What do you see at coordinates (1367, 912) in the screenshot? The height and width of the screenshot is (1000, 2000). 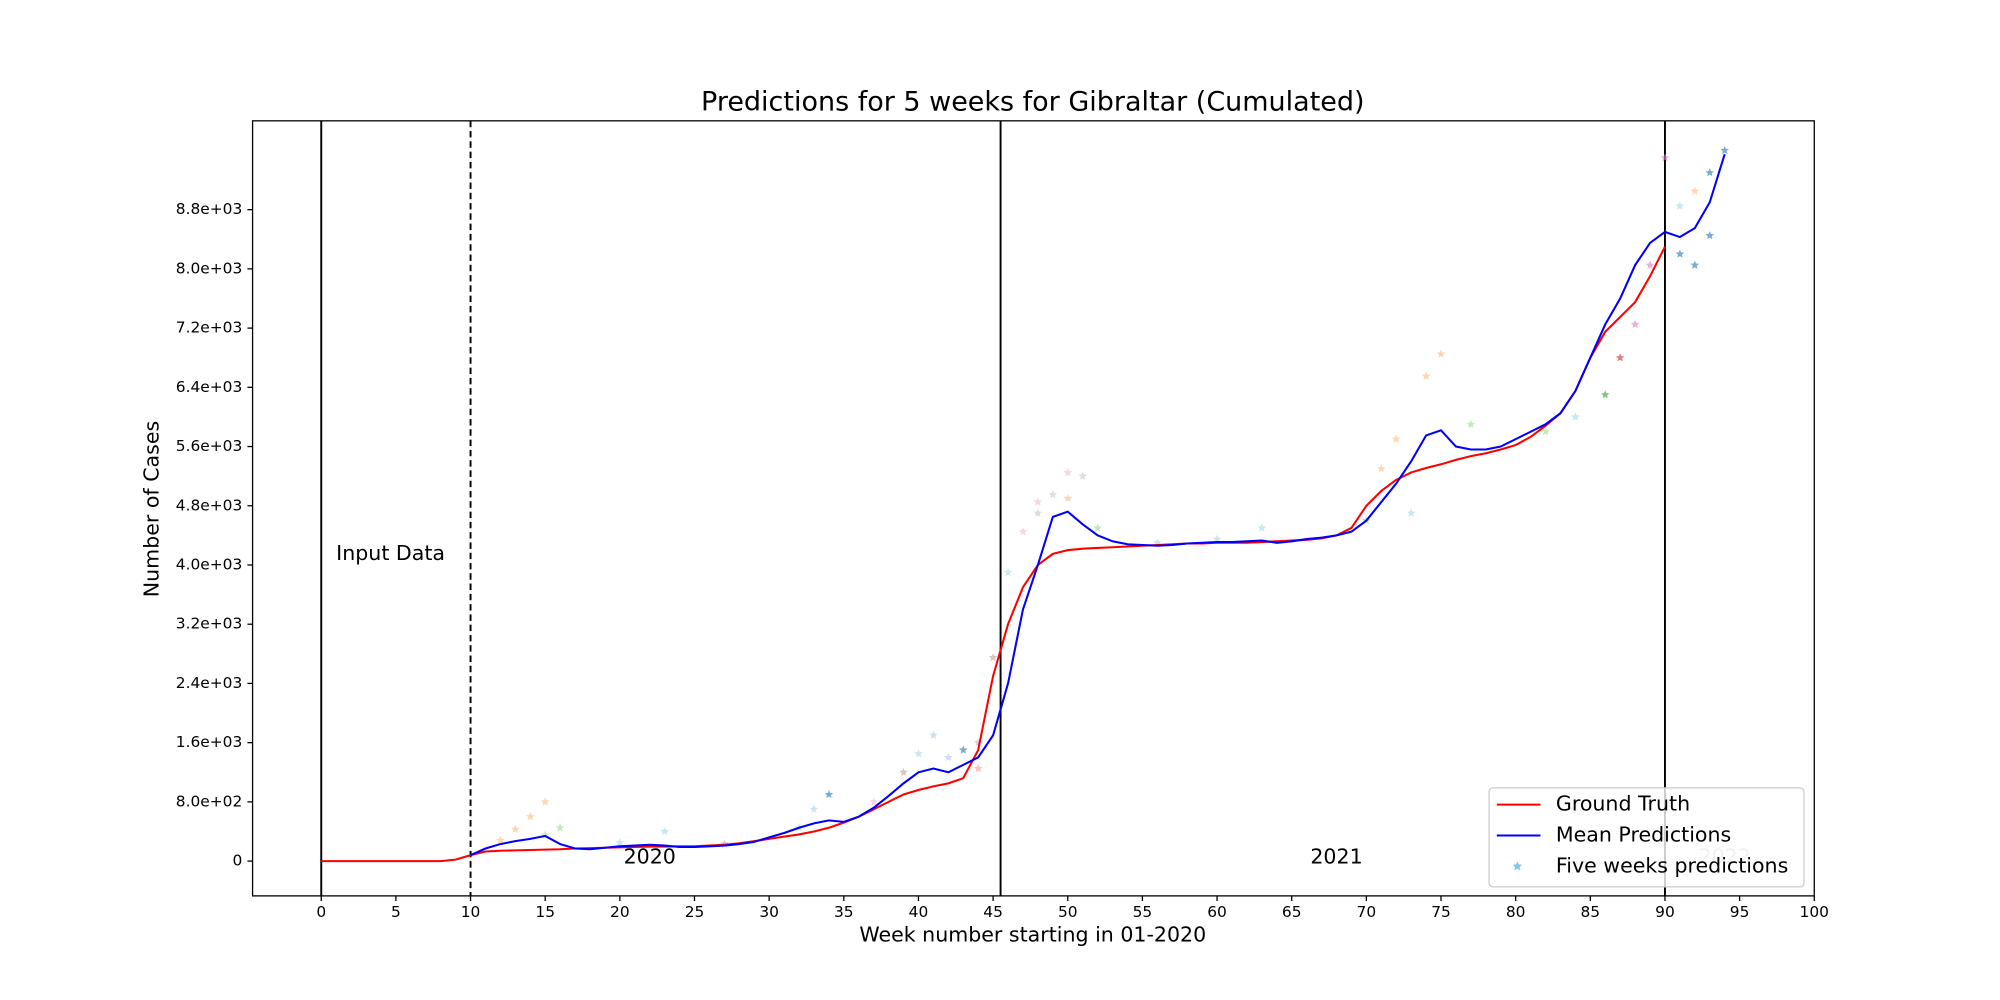 I see `x-tick-label: 70` at bounding box center [1367, 912].